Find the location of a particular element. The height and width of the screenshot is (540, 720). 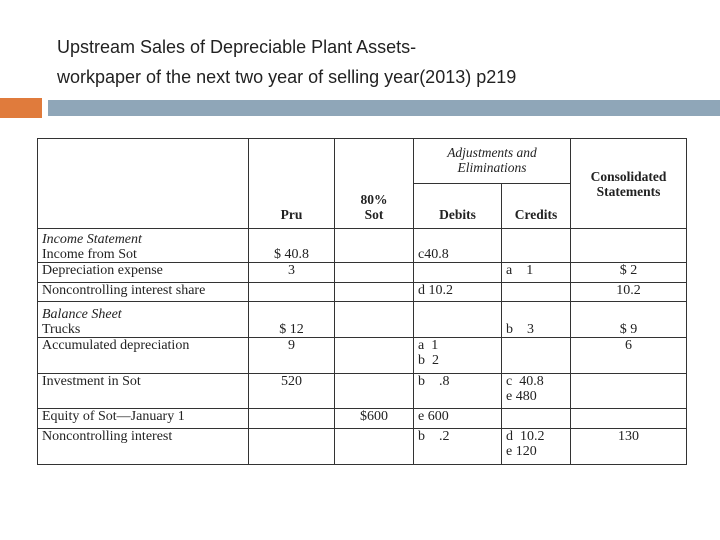

cell-line: c 40.8 is located at coordinates (525, 382).